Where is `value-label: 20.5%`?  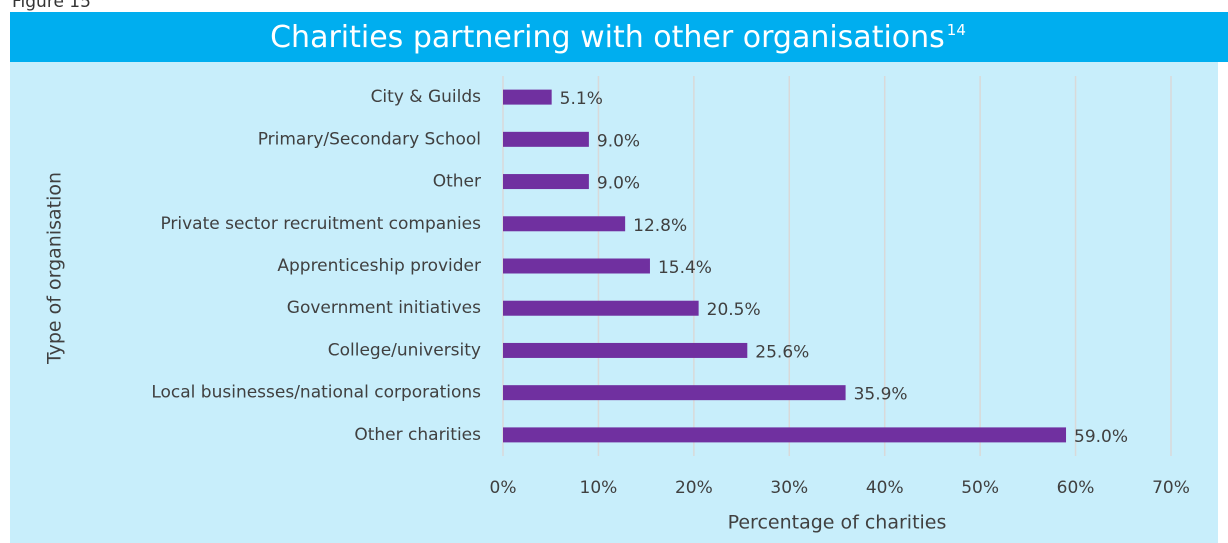 value-label: 20.5% is located at coordinates (734, 310).